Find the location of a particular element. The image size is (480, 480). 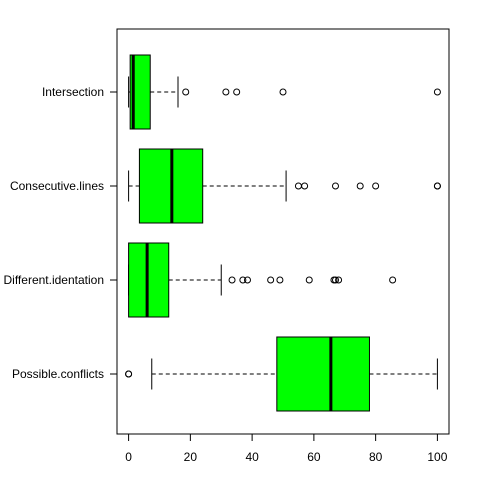

y-tick-label: Consecutive.lines is located at coordinates (57, 186).